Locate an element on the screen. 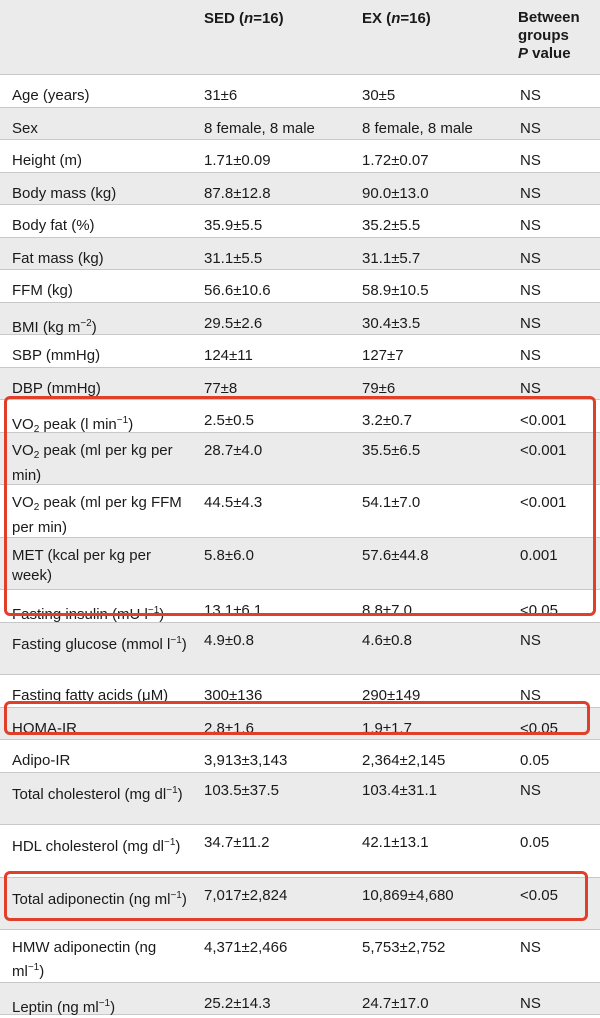  table-row: Age (years) 31±6 30±5 NS is located at coordinates (300, 91).